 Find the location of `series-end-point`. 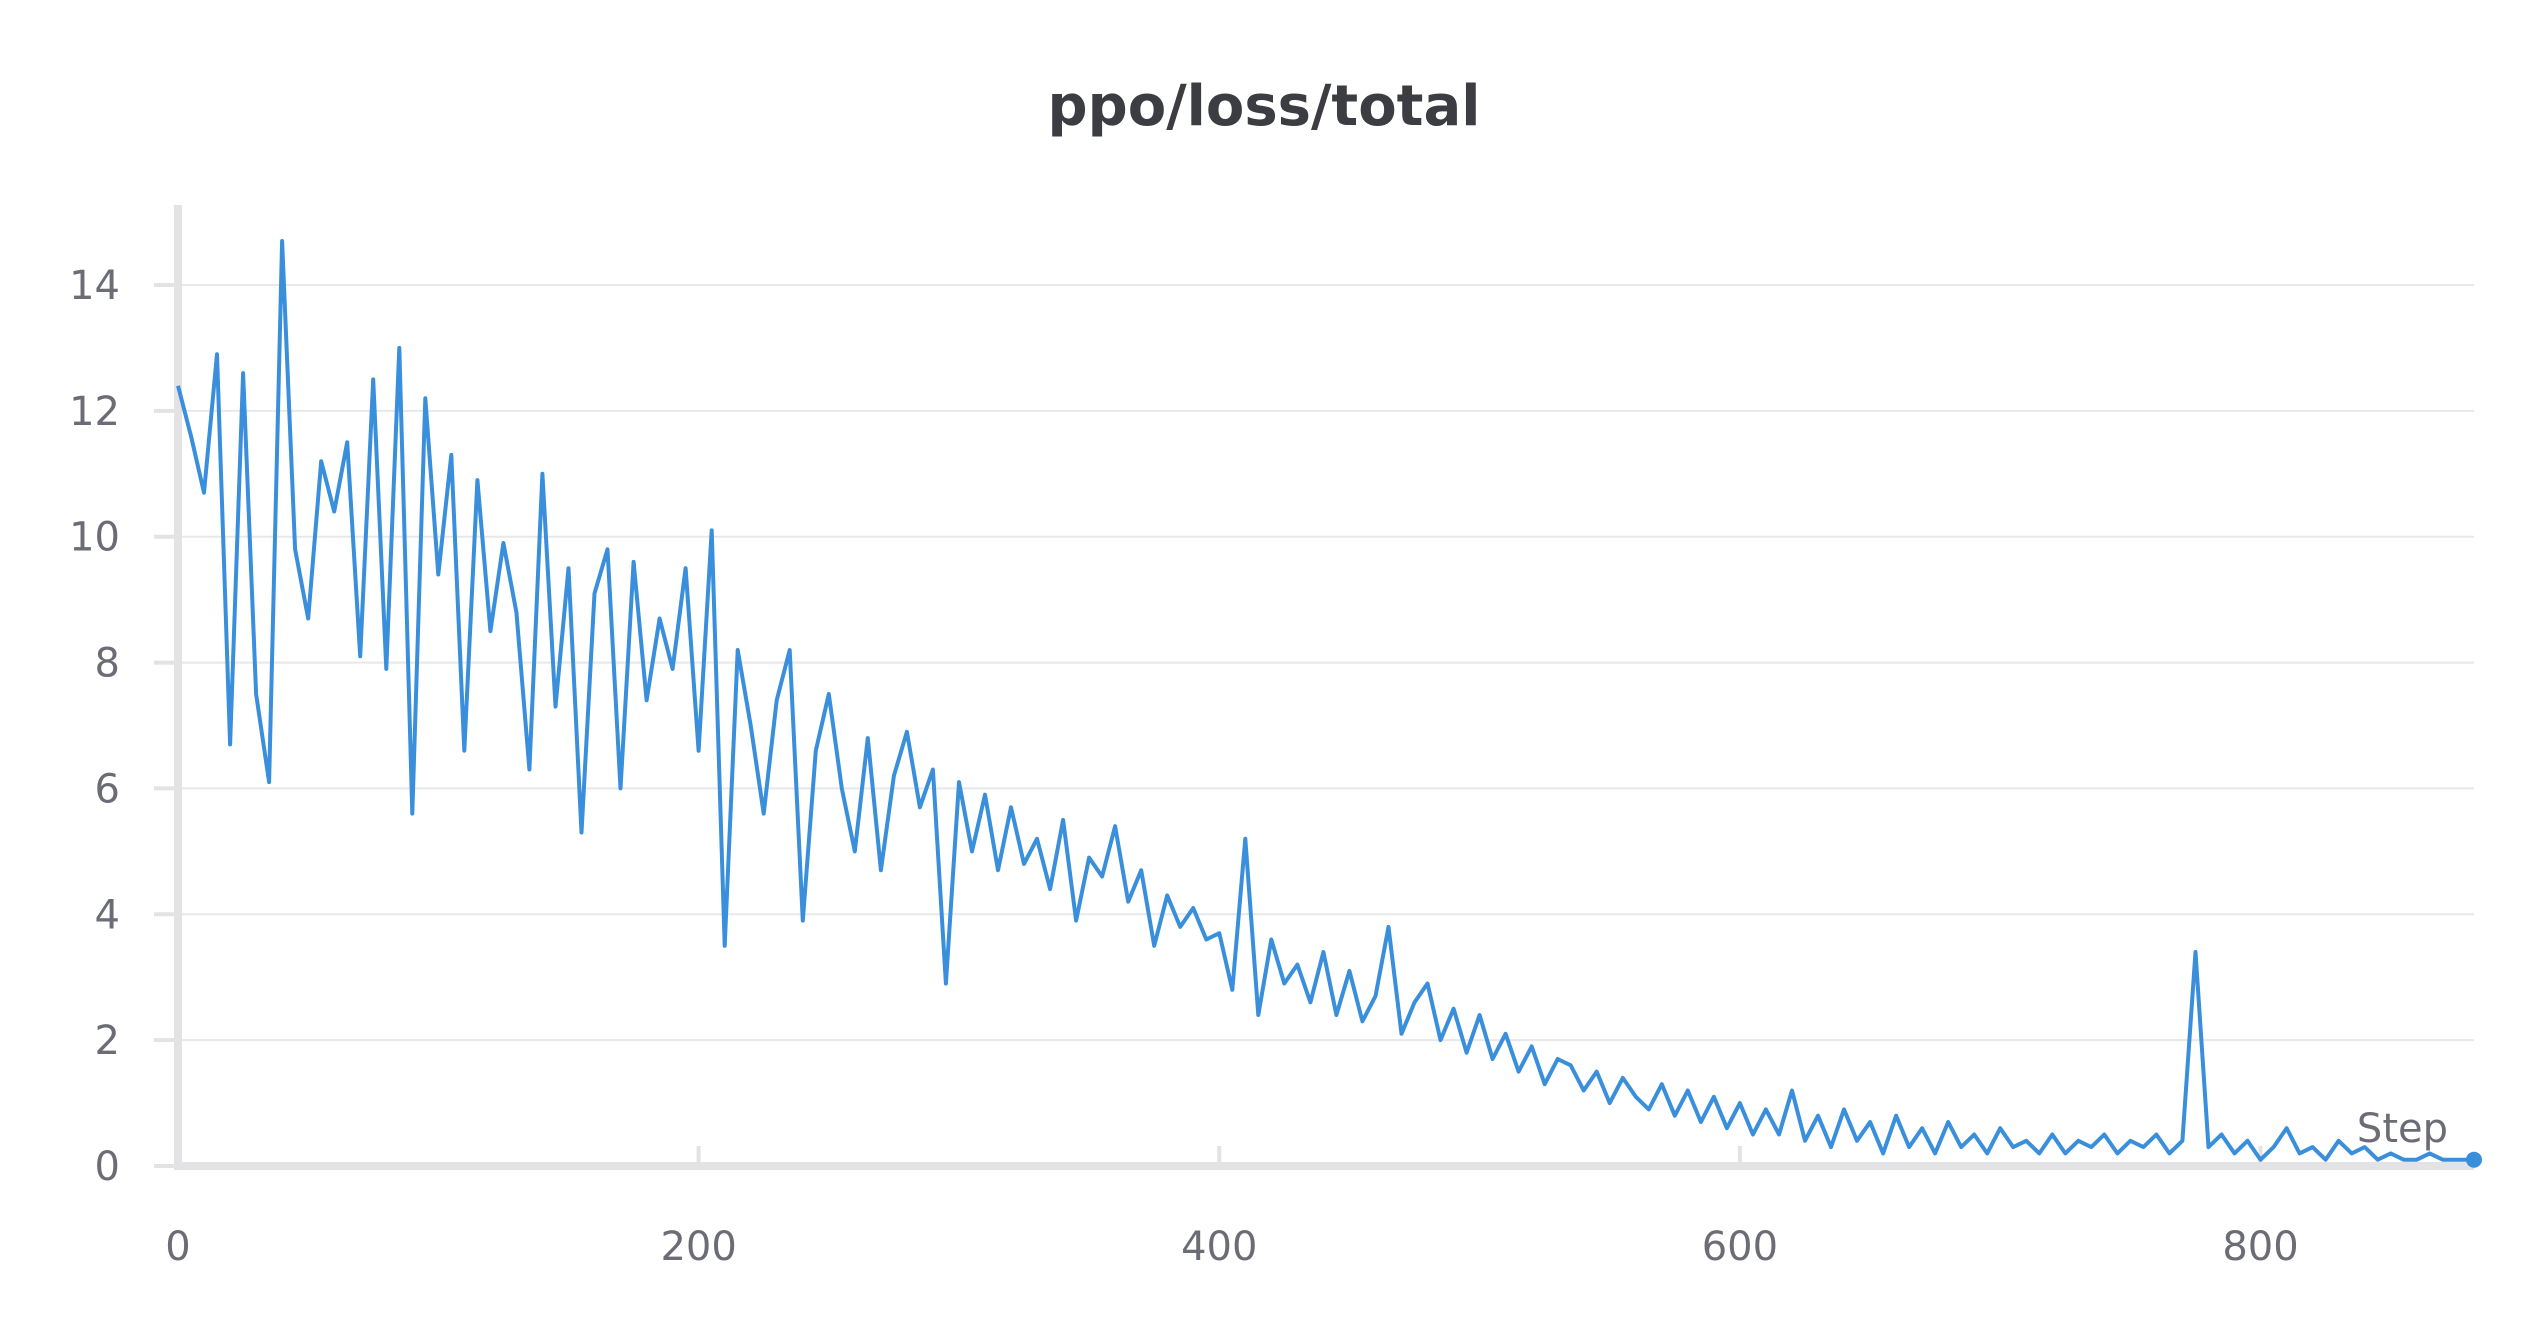

series-end-point is located at coordinates (2474, 1159).